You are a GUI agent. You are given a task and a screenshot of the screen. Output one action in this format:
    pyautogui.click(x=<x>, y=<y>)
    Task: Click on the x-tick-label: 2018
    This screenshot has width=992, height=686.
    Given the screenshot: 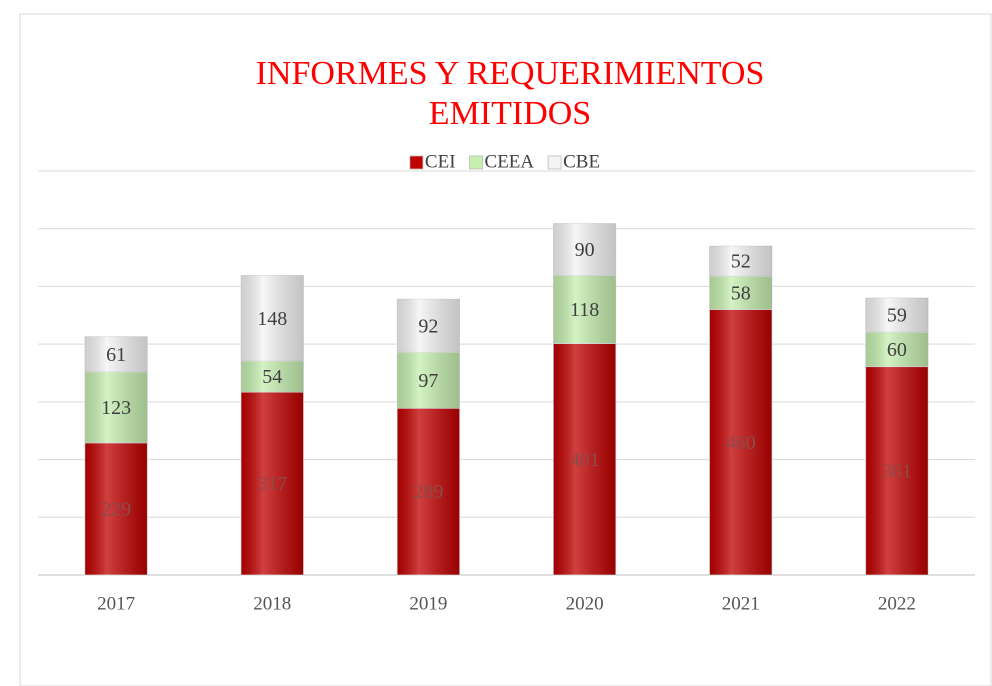 What is the action you would take?
    pyautogui.click(x=272, y=603)
    